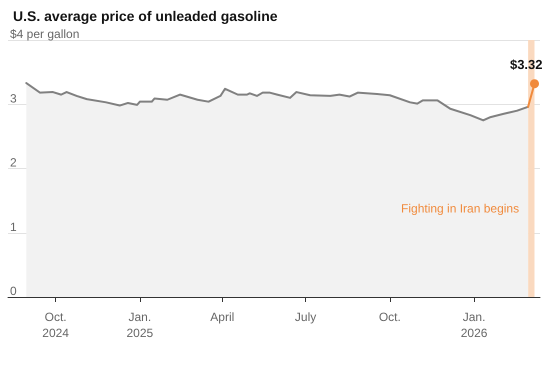 This screenshot has height=388, width=550. What do you see at coordinates (13, 163) in the screenshot?
I see `y-tick-label: 2` at bounding box center [13, 163].